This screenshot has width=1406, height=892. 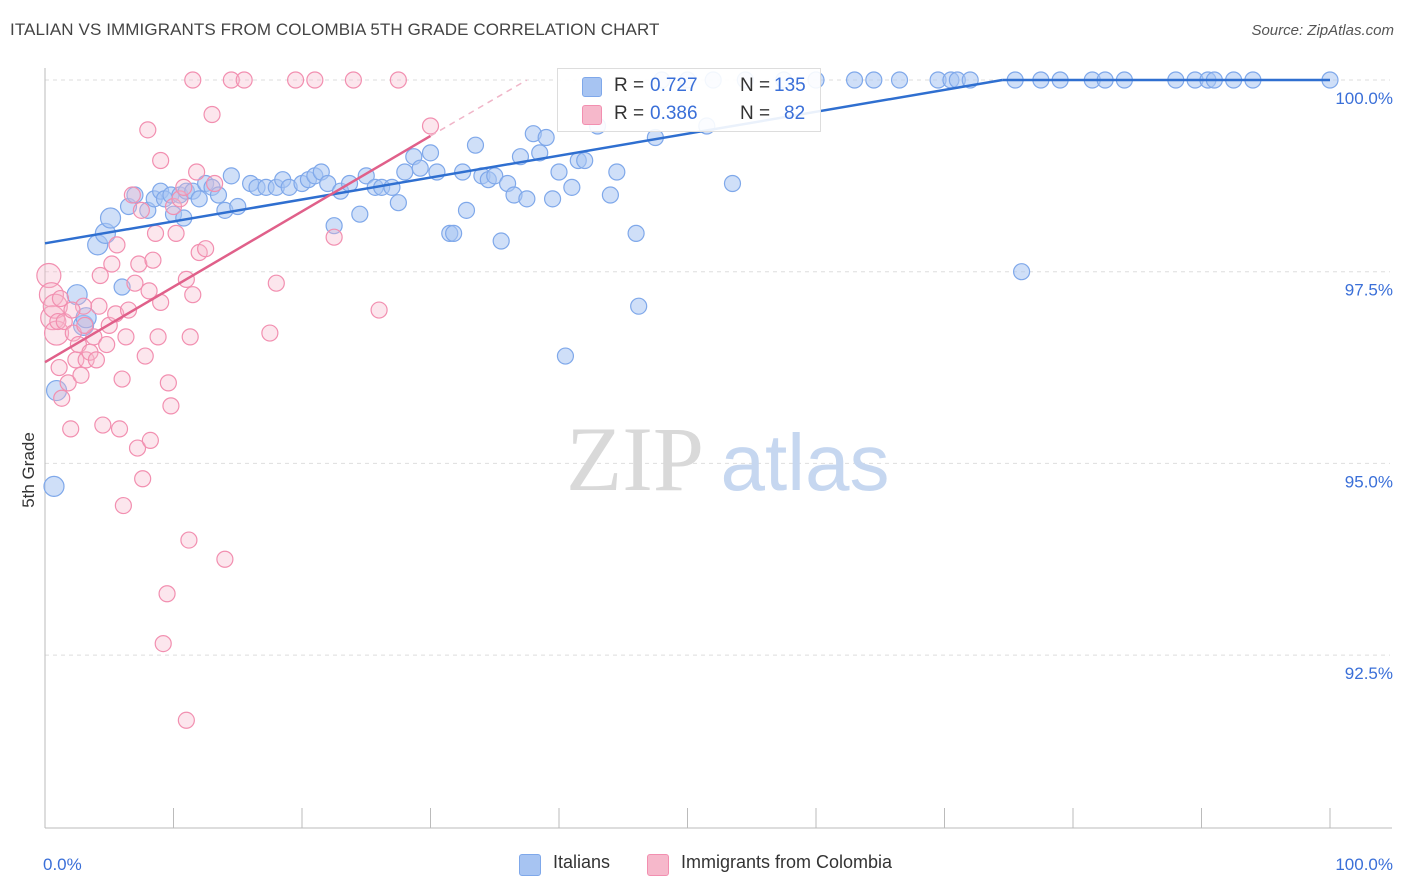 I want to click on y-axis-label: 5th Grade, so click(x=28, y=470).